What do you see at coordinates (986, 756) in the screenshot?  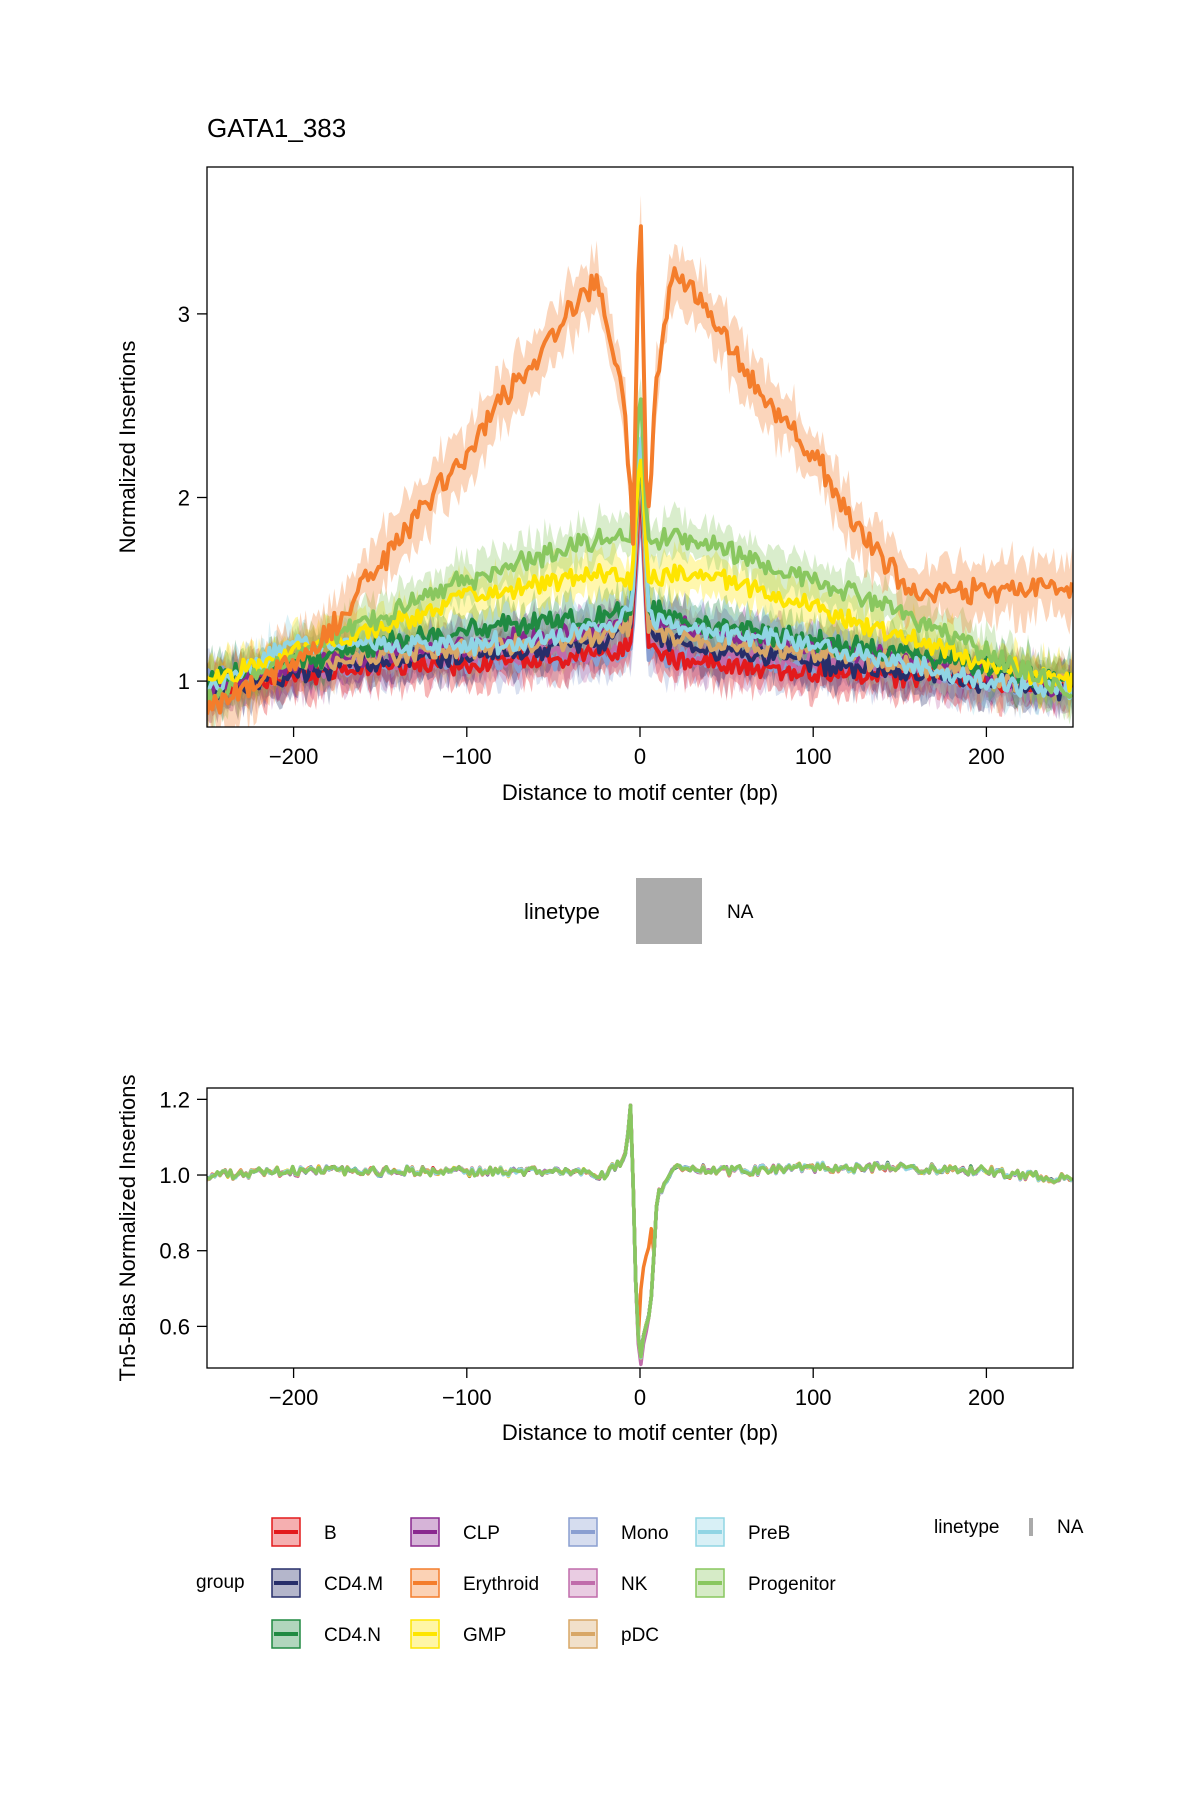 I see `top-x-tick-label: 200` at bounding box center [986, 756].